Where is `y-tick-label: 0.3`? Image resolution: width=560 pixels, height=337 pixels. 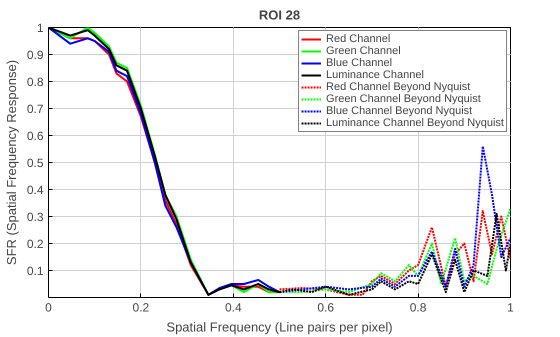
y-tick-label: 0.3 is located at coordinates (35, 217).